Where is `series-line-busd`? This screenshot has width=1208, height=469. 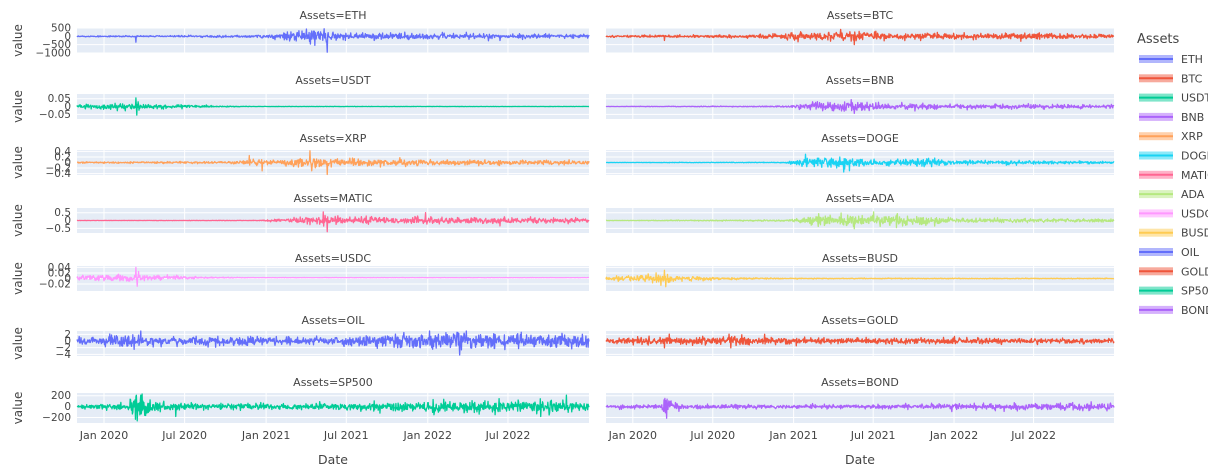 series-line-busd is located at coordinates (860, 278).